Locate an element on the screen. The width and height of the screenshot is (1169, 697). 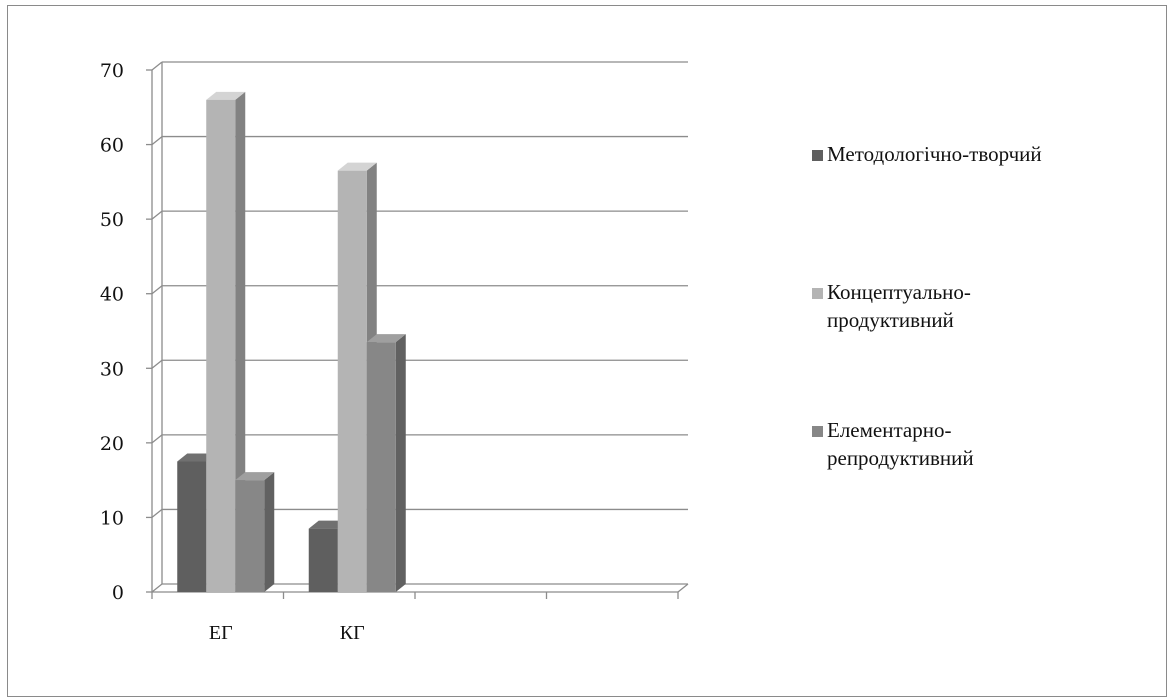
x-category-label: ЕГ is located at coordinates (221, 633).